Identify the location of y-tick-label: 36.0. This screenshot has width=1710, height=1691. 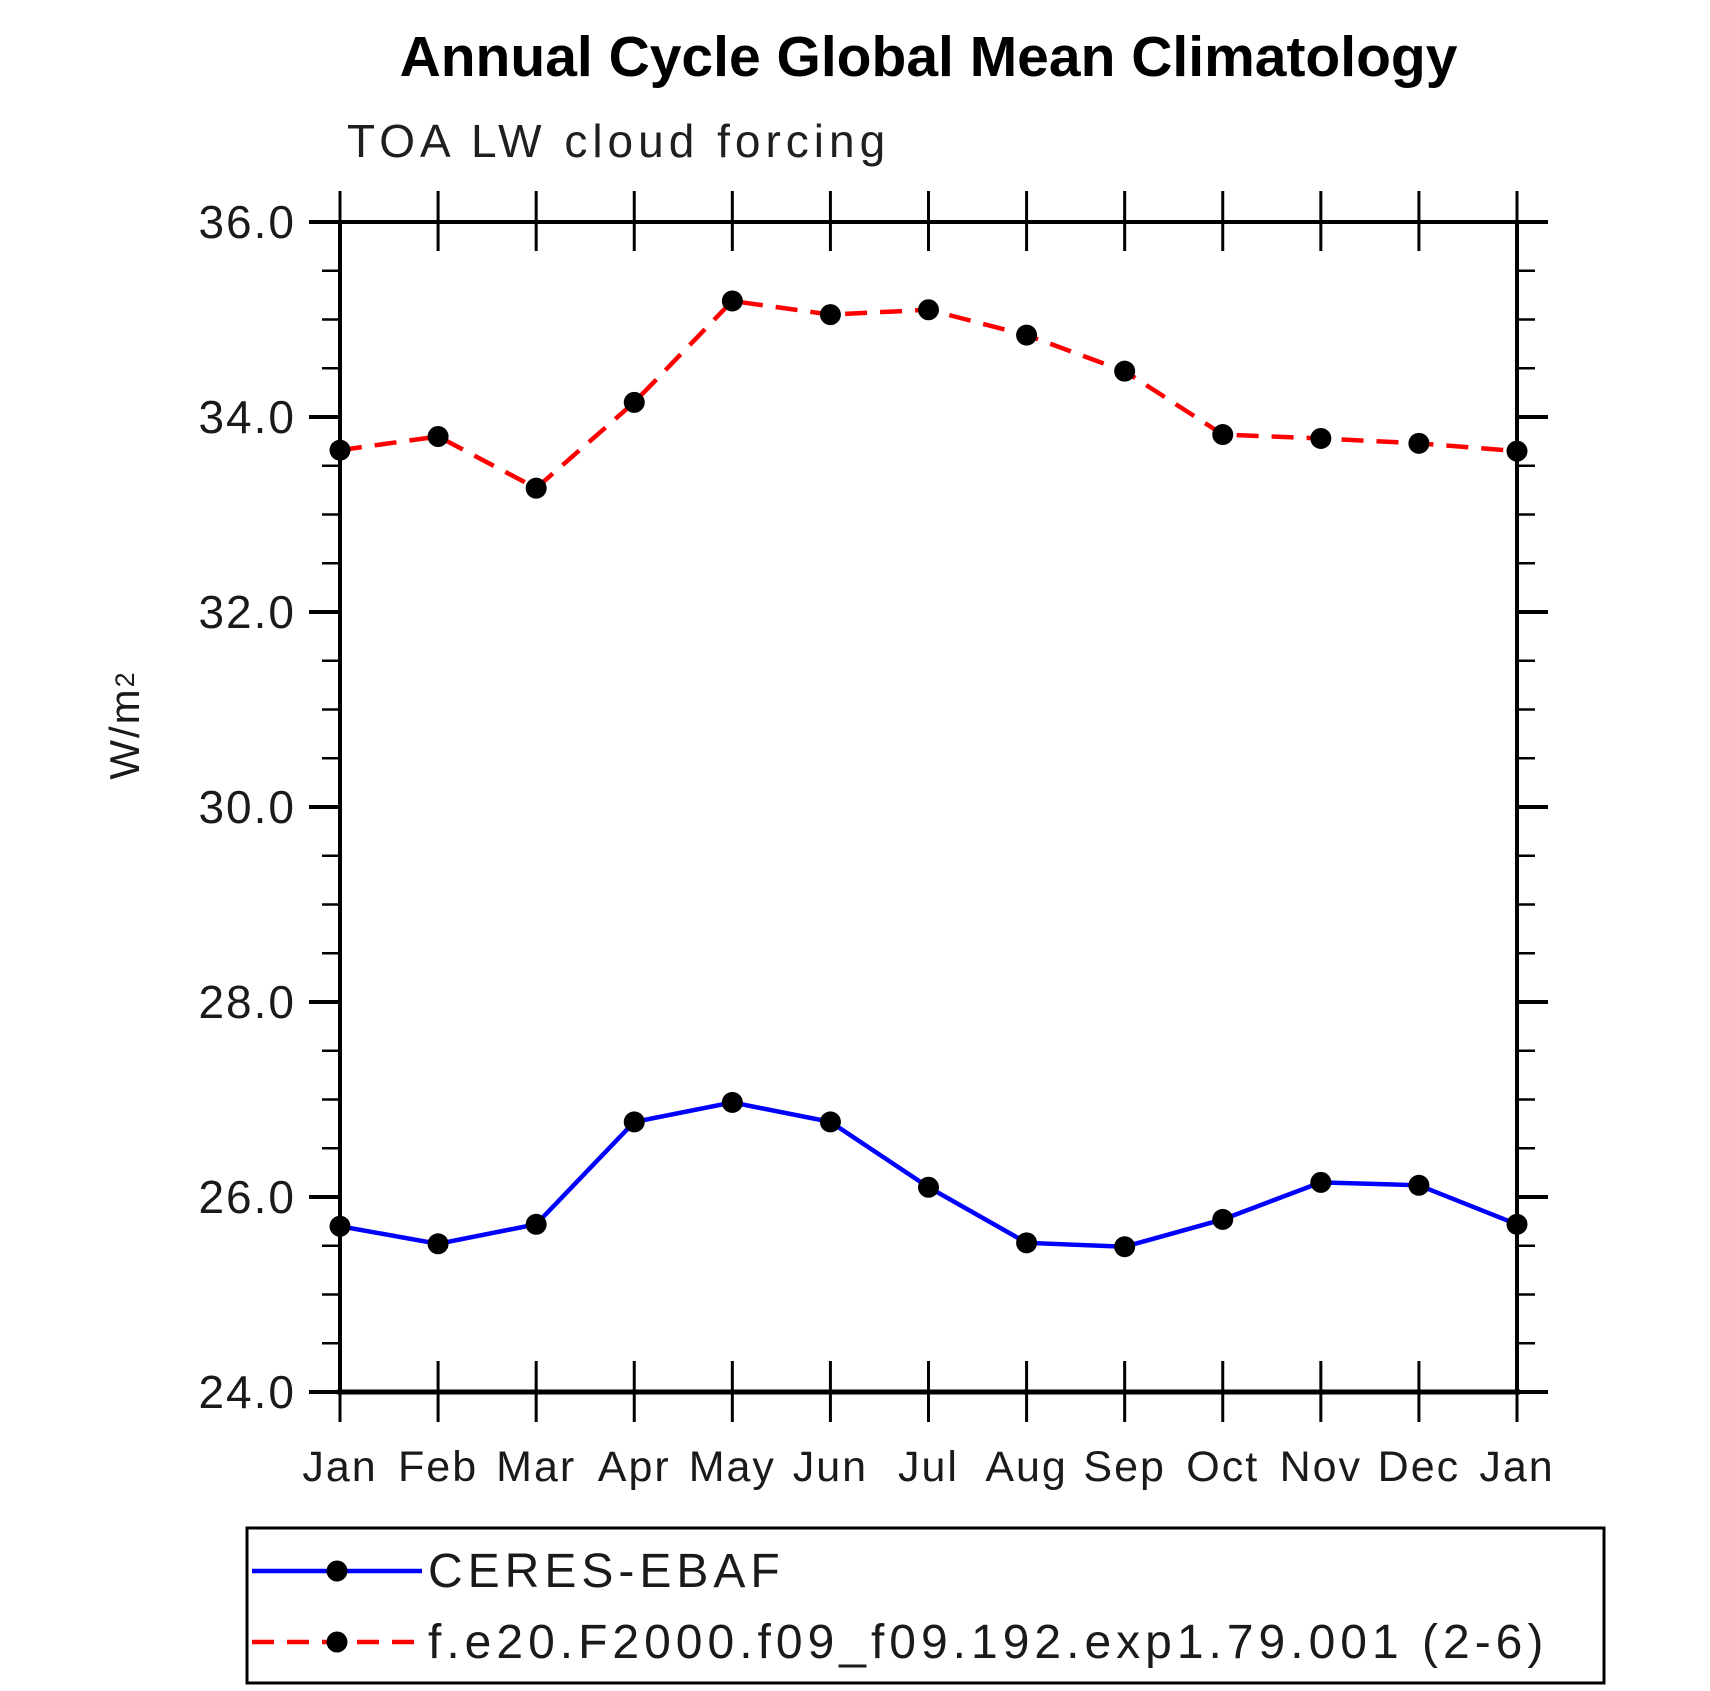
(247, 222).